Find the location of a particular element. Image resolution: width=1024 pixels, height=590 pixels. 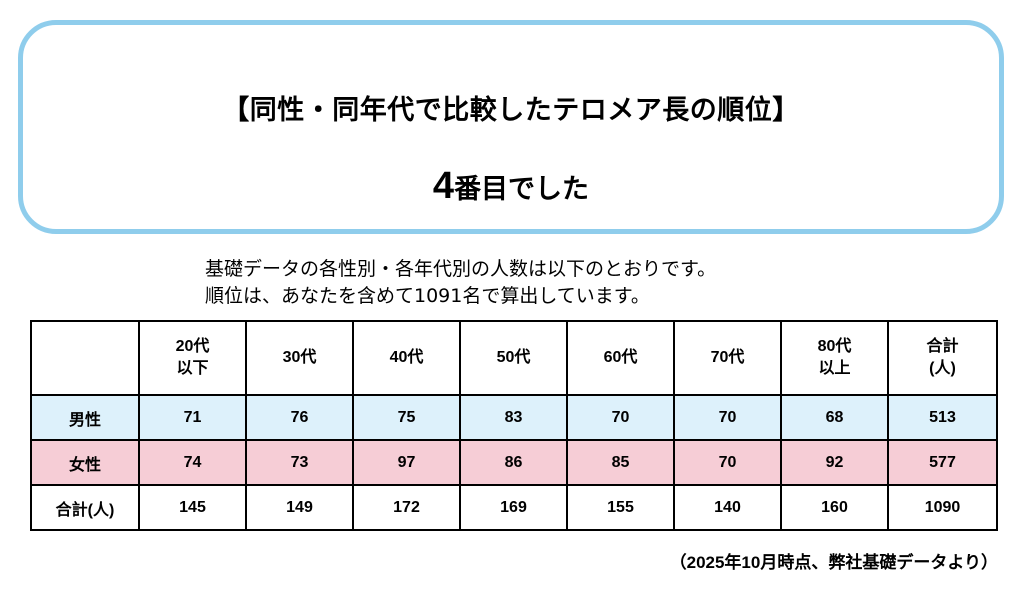

header-80s-over: 80代 以上 is located at coordinates (834, 358).